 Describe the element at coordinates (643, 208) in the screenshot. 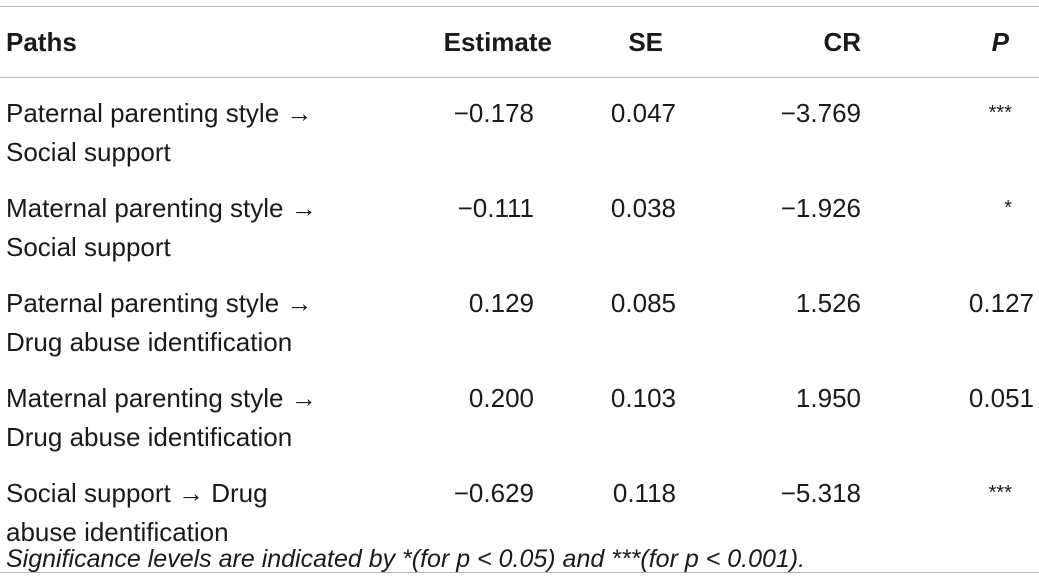

I see `se-cell: 0.038` at that location.